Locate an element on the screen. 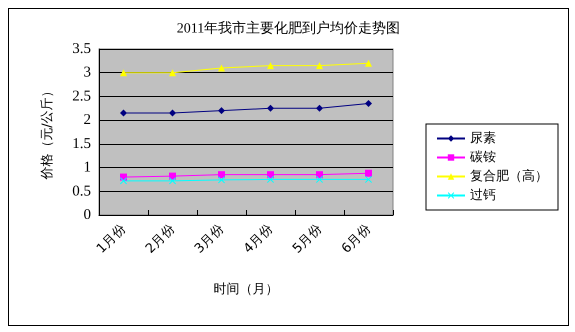 This screenshot has height=332, width=575. x-tick-label: 6月份 is located at coordinates (356, 239).